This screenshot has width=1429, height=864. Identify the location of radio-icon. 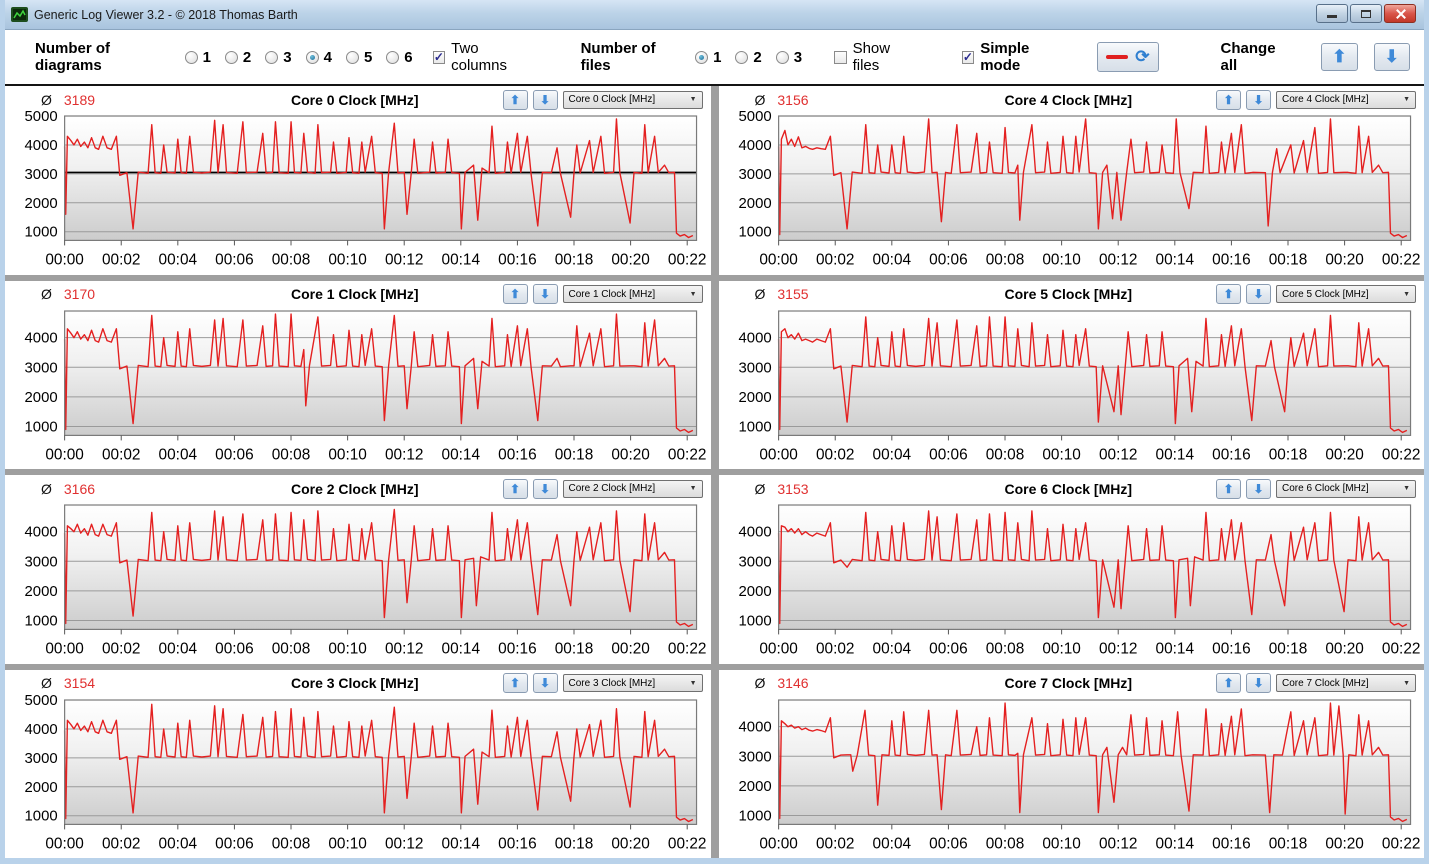
(272, 57).